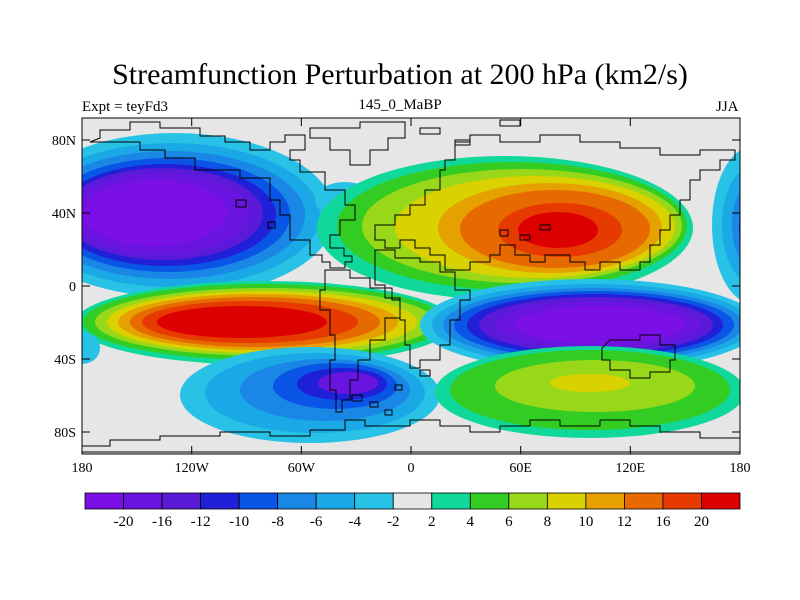 This screenshot has height=600, width=800. I want to click on colorbar-label: 12, so click(624, 522).